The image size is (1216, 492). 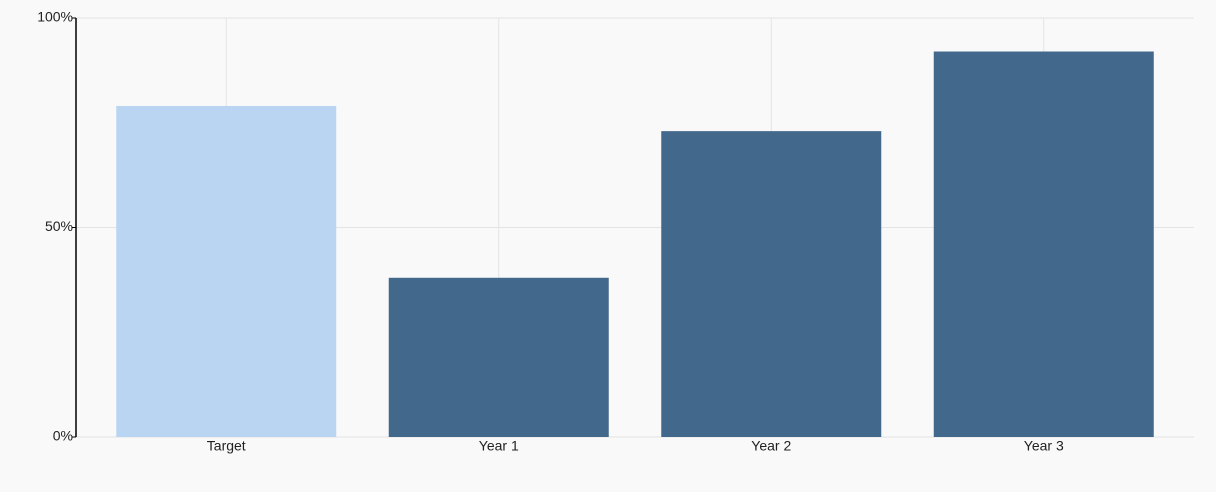 I want to click on y-tick-label: 50%, so click(x=59, y=226).